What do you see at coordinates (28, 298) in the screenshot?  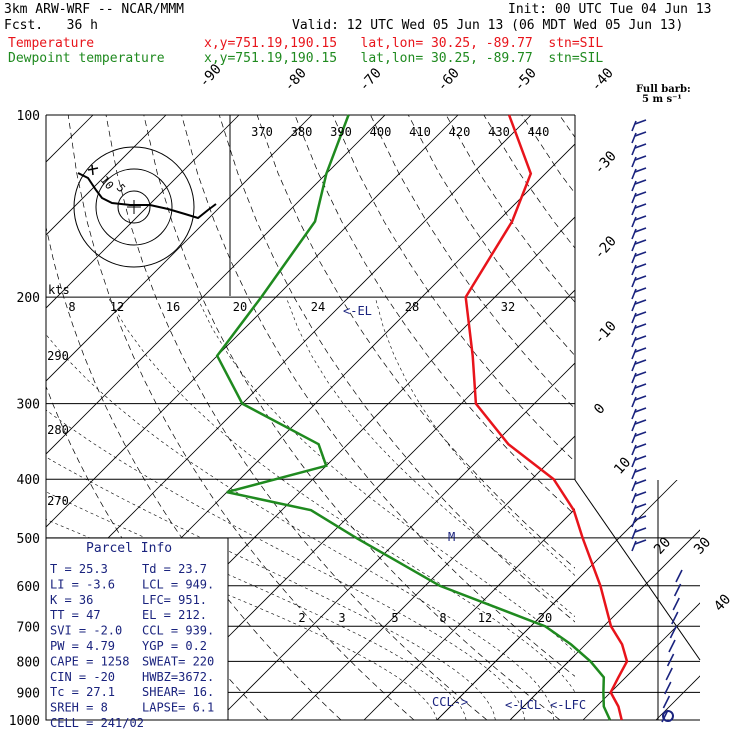 I see `pressure-tick-label: 200` at bounding box center [28, 298].